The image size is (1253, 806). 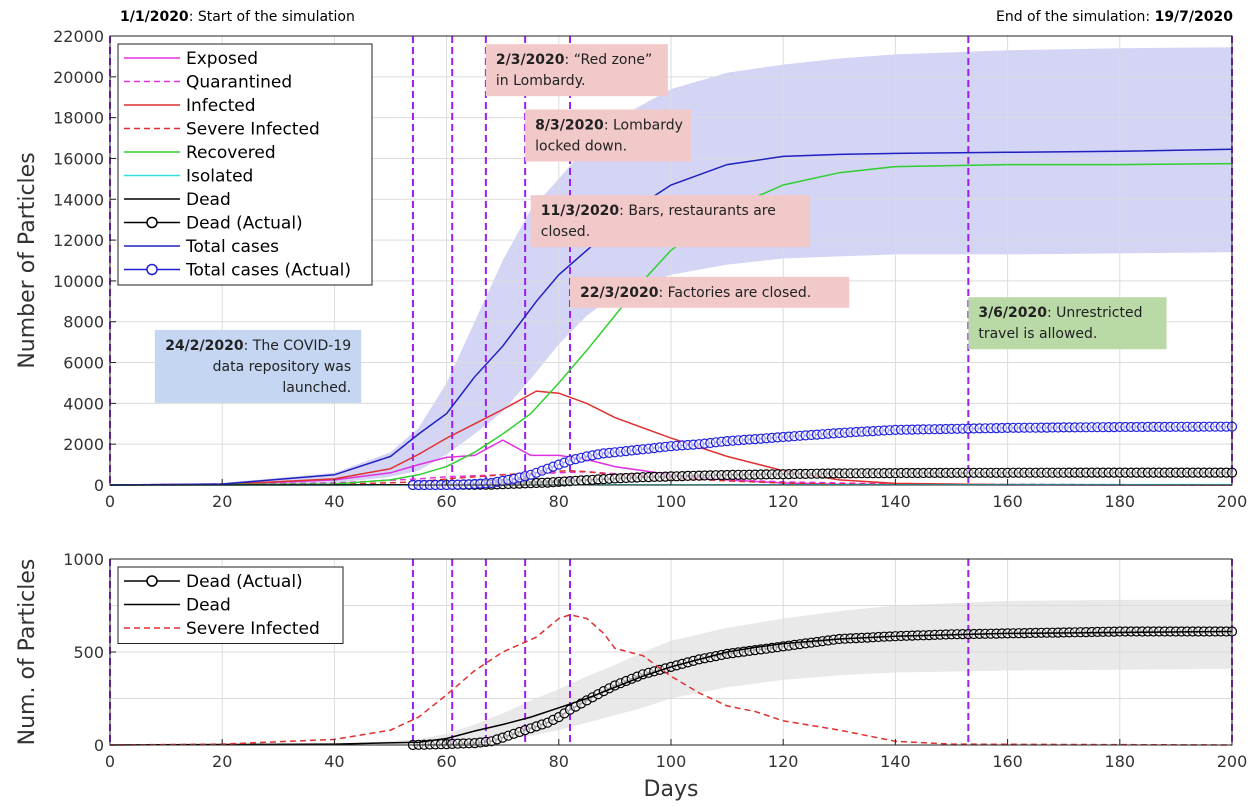 I want to click on start-note: 1/1/2020: Start of the simulation, so click(x=237, y=17).